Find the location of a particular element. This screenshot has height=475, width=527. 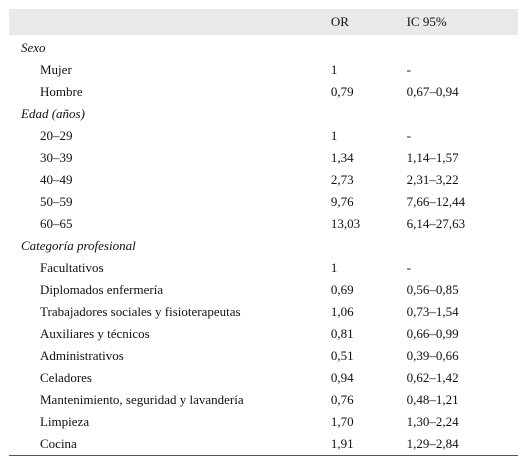

table-row: Limpieza 1,70 1,30–2,24 is located at coordinates (263, 422).